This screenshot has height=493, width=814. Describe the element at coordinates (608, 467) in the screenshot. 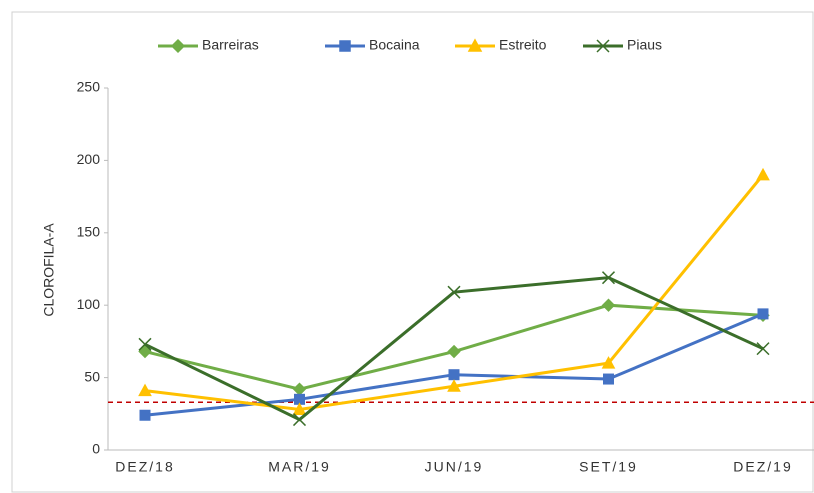

I see `x-tick-label: SET/19` at that location.